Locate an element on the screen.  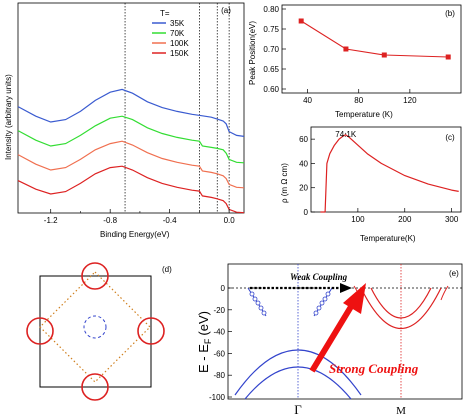
legend-label-35K: 35K is located at coordinates (177, 23).